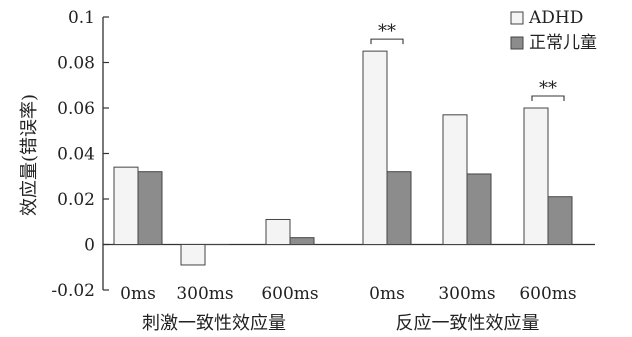  I want to click on legend-label-1: 正常儿童, so click(563, 43).